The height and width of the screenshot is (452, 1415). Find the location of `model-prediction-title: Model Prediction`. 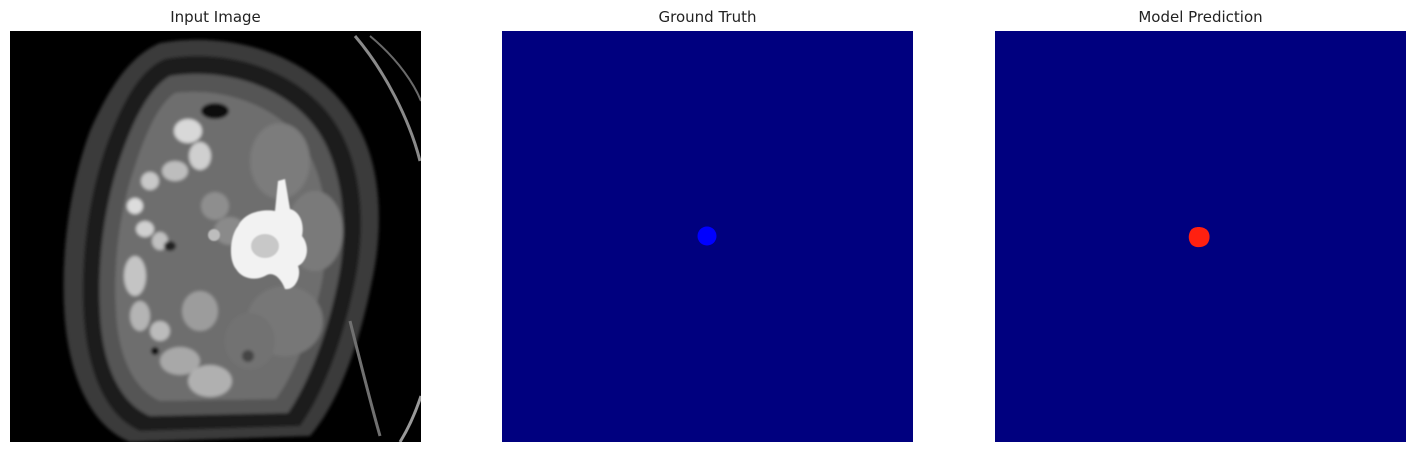

model-prediction-title: Model Prediction is located at coordinates (1200, 17).